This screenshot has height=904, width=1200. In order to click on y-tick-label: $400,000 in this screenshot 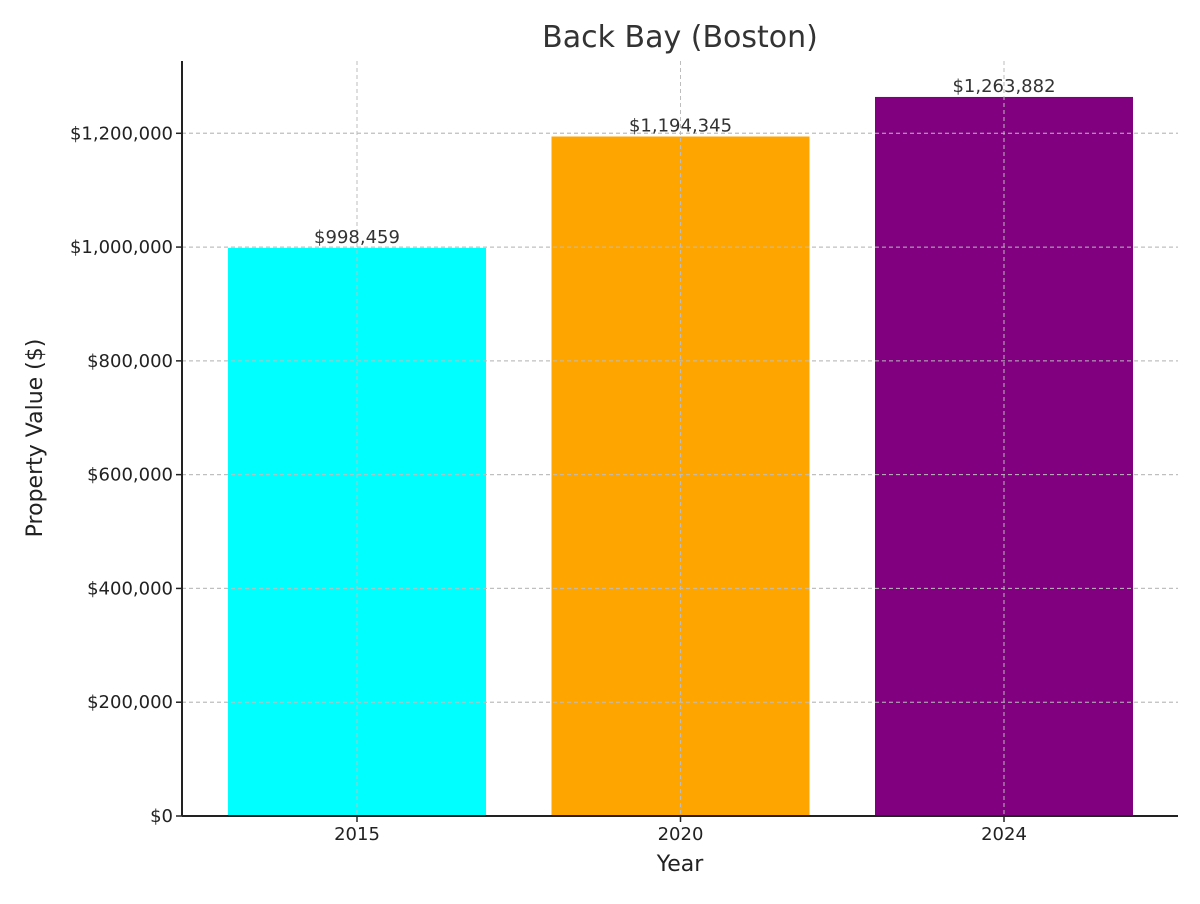, I will do `click(130, 588)`.